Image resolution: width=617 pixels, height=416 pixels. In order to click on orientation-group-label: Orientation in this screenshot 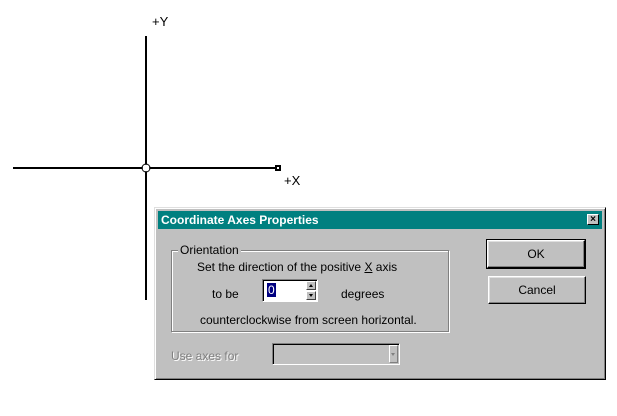, I will do `click(209, 250)`.